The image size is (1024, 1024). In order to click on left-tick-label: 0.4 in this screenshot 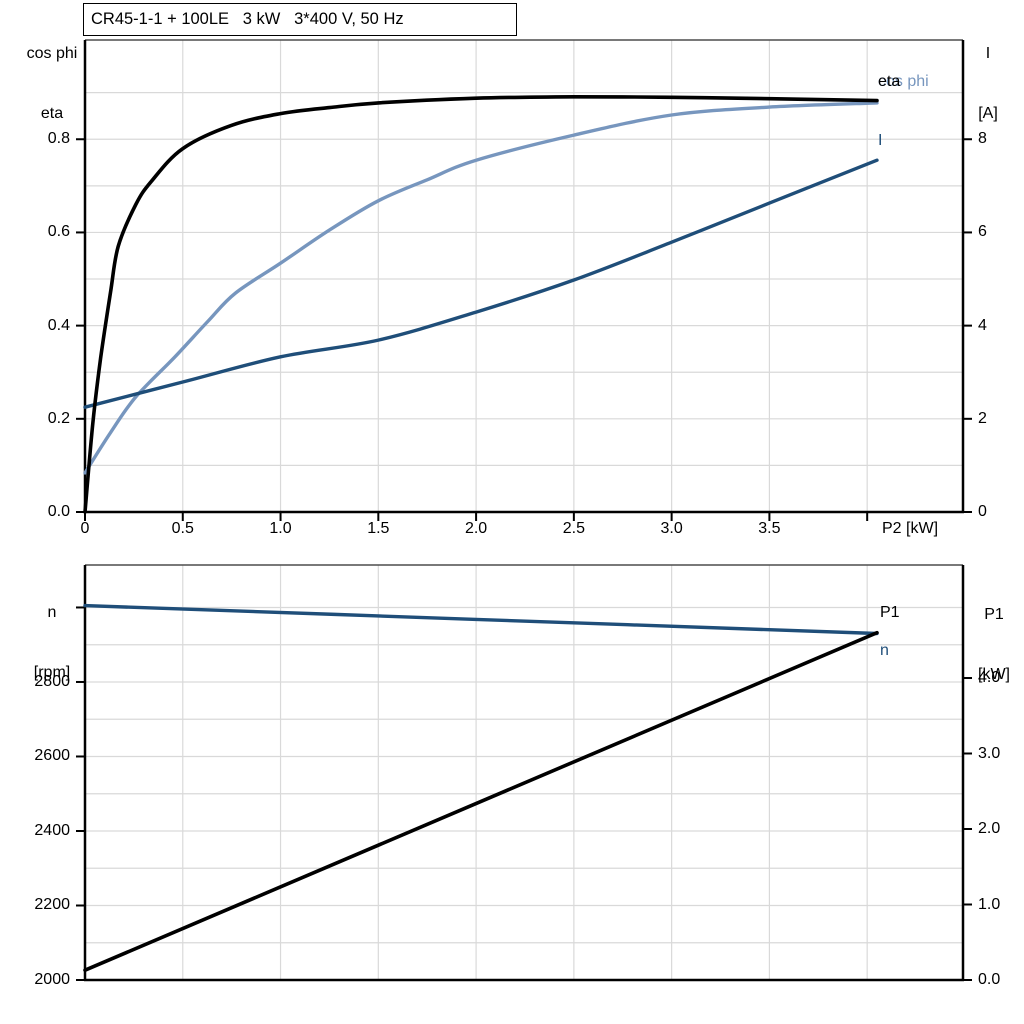, I will do `click(58, 325)`.